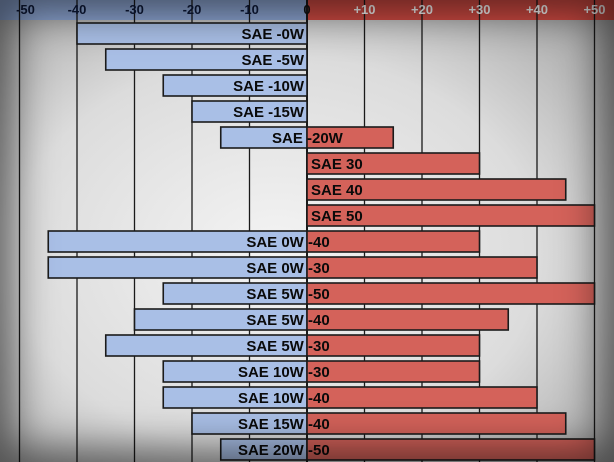 This screenshot has width=614, height=462. I want to click on x-tick-label: -30, so click(134, 9).